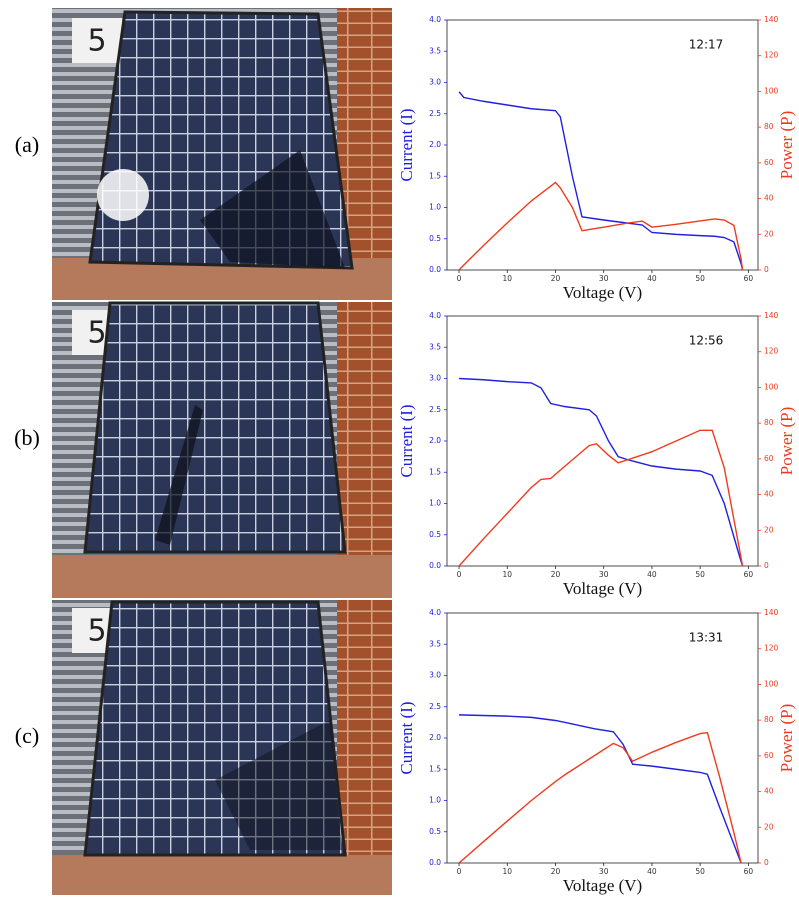  What do you see at coordinates (27, 437) in the screenshot?
I see `panel-label: (b)` at bounding box center [27, 437].